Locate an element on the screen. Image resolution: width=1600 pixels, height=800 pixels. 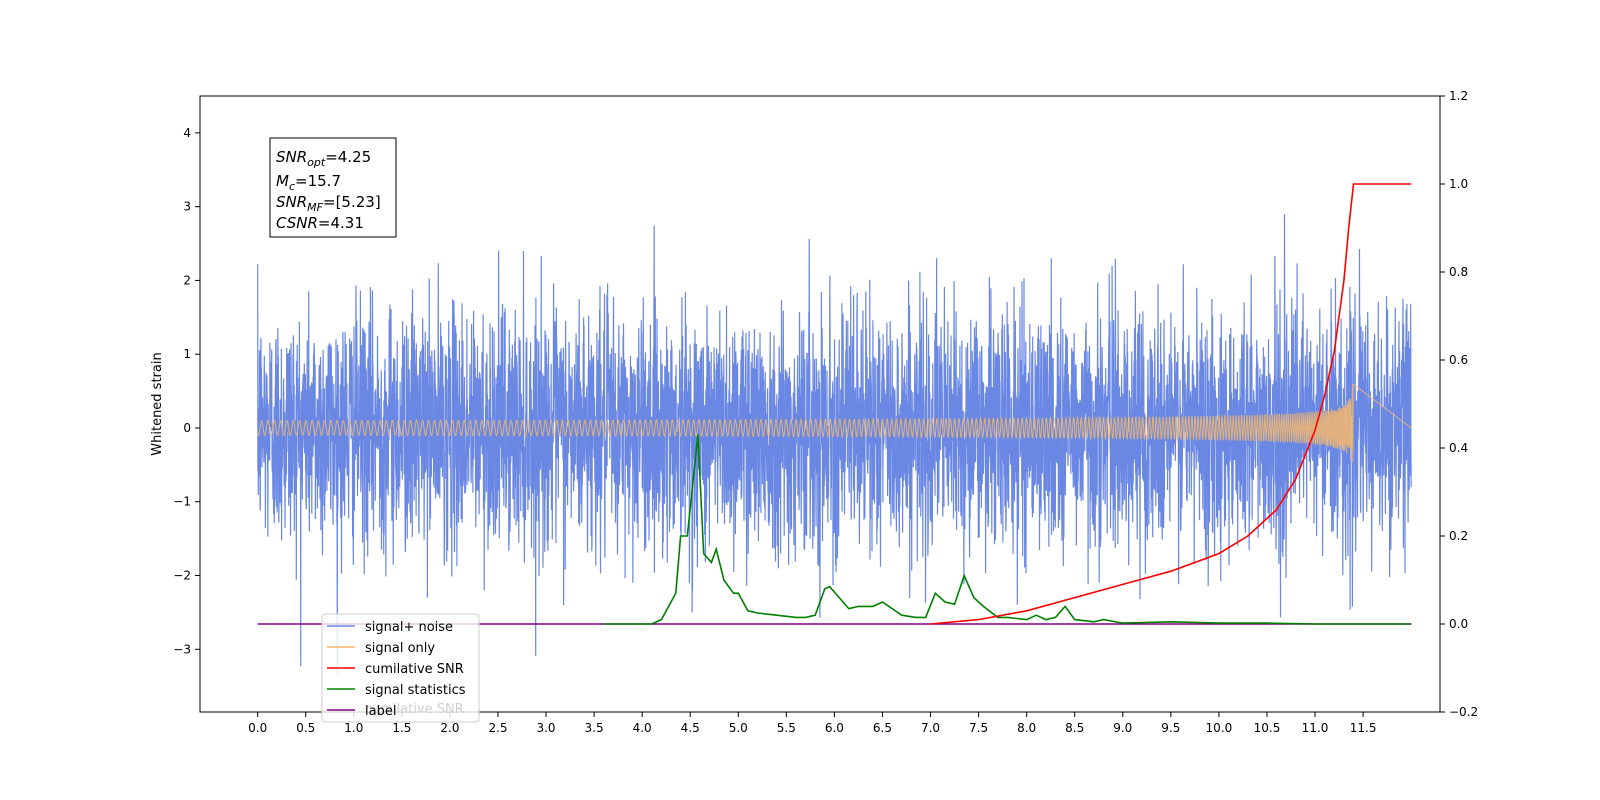
legend-label-signal-only: signal only is located at coordinates (400, 648).